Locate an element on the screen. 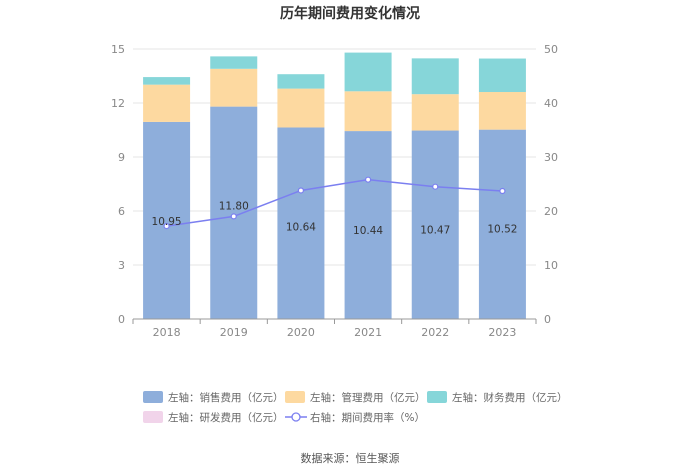 This screenshot has width=700, height=473. expense-rate-line is located at coordinates (334, 202).